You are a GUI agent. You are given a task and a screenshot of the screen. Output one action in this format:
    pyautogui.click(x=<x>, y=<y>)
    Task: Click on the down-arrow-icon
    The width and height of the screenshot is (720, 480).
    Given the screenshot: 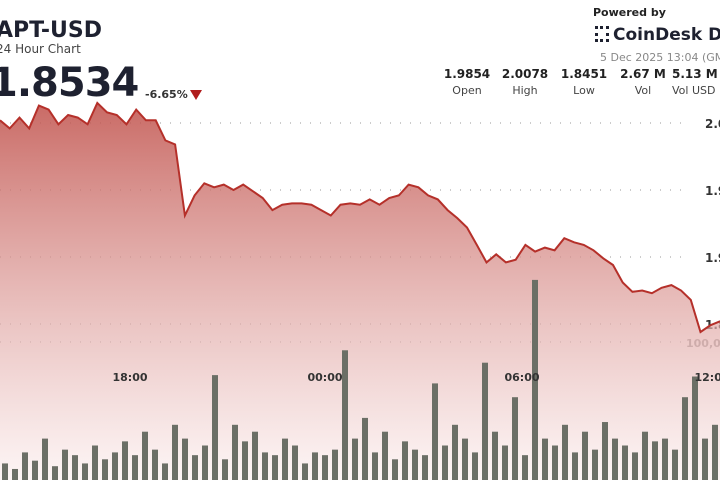 What is the action you would take?
    pyautogui.click(x=196, y=95)
    